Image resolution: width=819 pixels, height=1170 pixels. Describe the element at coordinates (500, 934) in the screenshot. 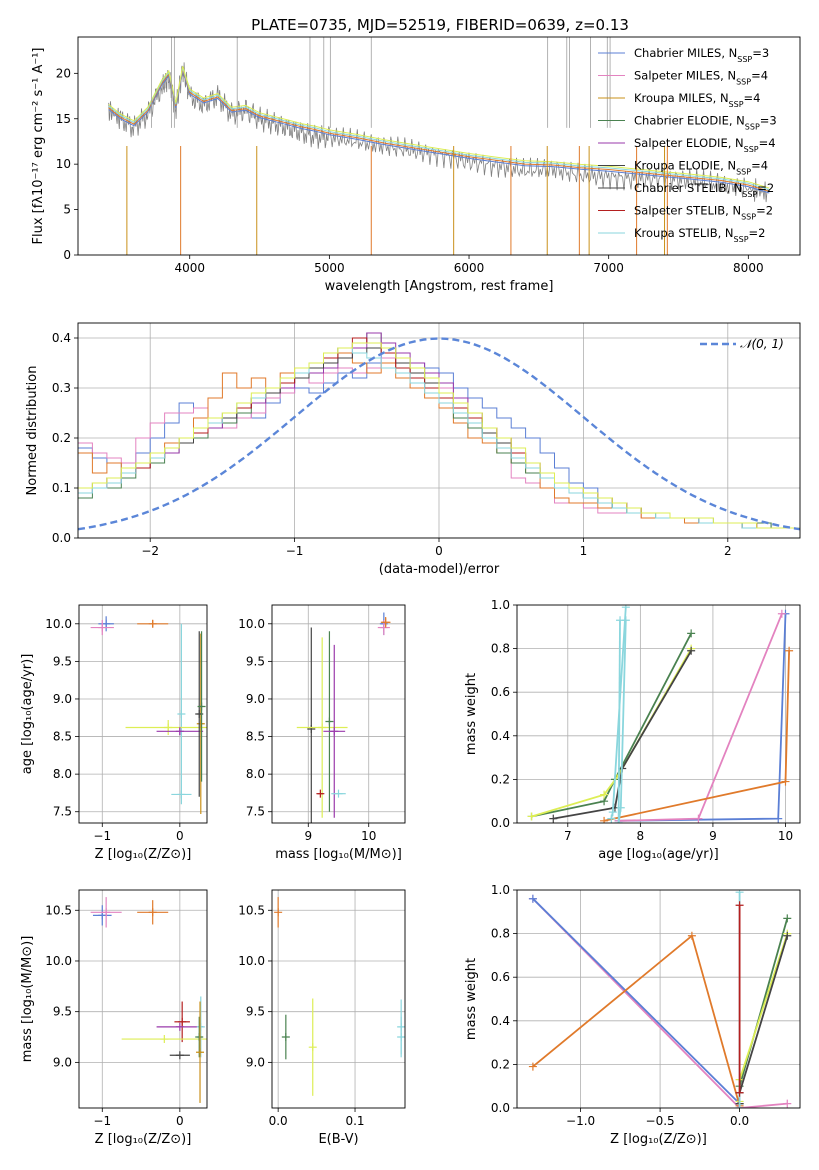

I see `y-tick-label: 0.8` at that location.